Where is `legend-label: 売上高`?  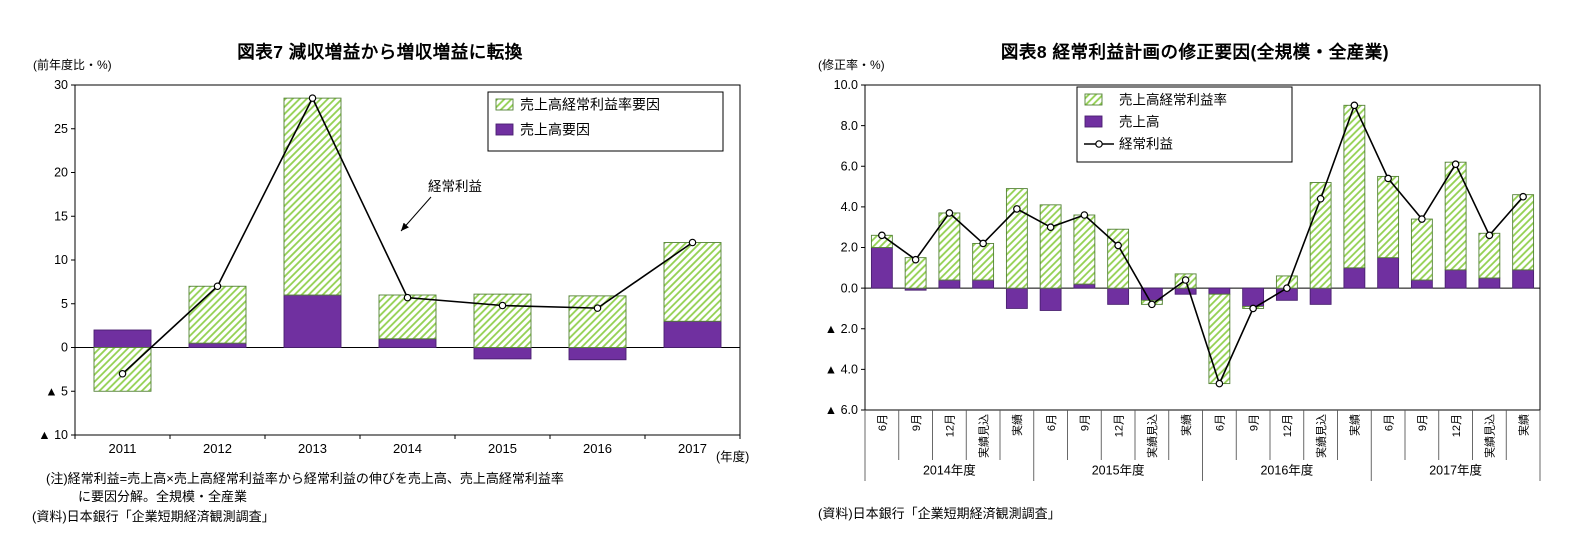
legend-label: 売上高 is located at coordinates (1139, 122).